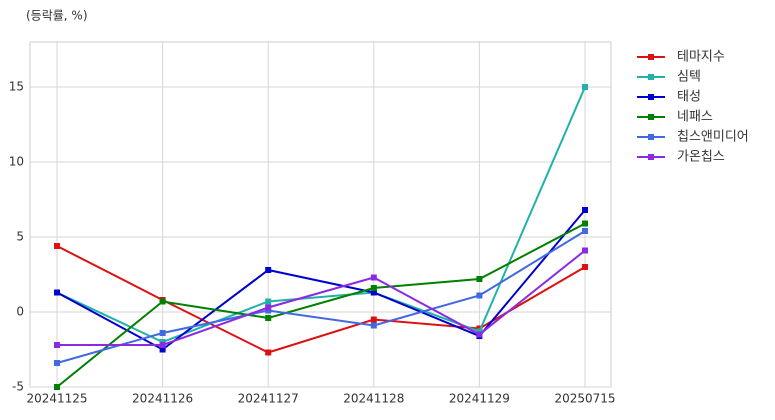  I want to click on x-tick-label: 20241127, so click(268, 399).